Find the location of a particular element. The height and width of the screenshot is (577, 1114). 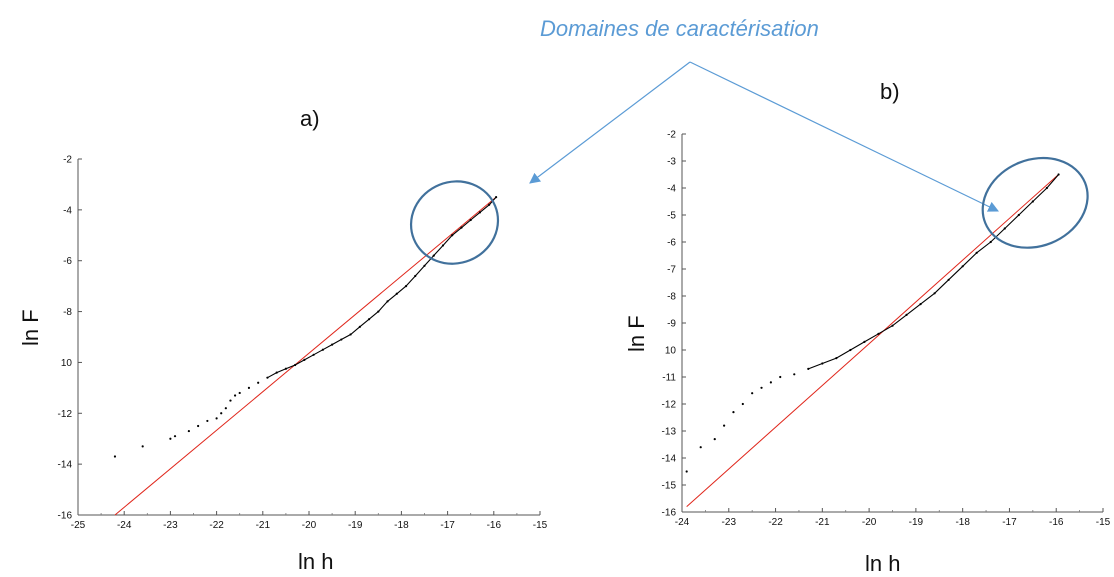

panel-a-ylabel: ln F is located at coordinates (30, 327).